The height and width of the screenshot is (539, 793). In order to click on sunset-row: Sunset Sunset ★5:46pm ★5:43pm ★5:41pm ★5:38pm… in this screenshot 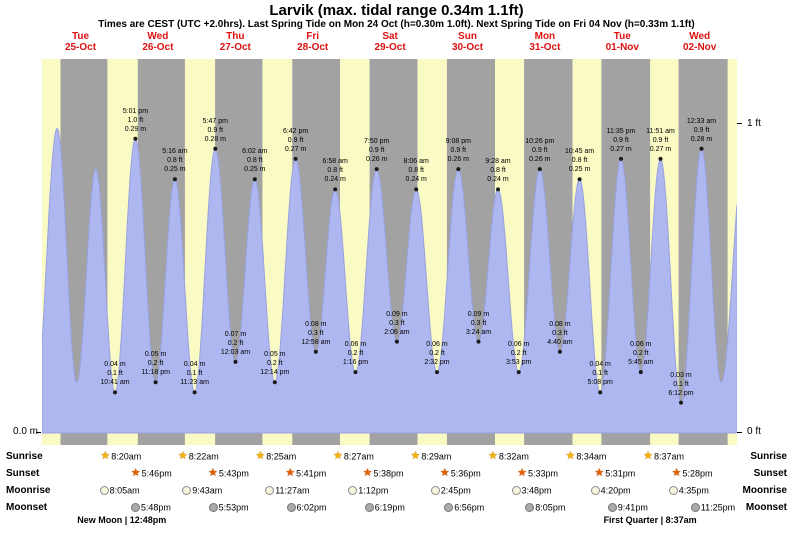, I will do `click(396, 475)`.